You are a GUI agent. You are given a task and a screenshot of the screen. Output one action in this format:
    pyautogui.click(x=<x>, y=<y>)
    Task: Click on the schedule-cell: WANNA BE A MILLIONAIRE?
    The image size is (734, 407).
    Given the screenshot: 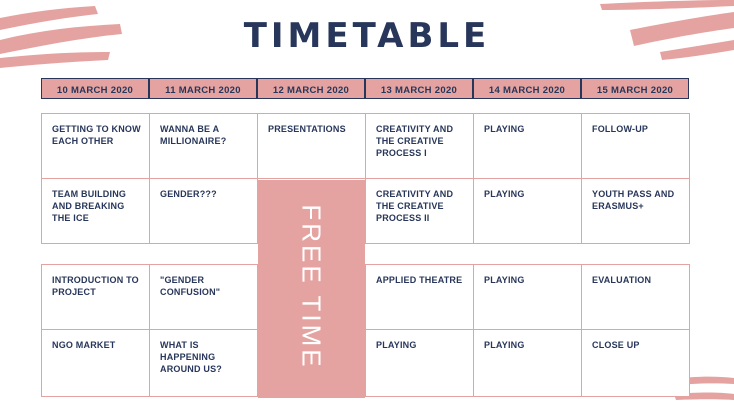 What is the action you would take?
    pyautogui.click(x=203, y=146)
    